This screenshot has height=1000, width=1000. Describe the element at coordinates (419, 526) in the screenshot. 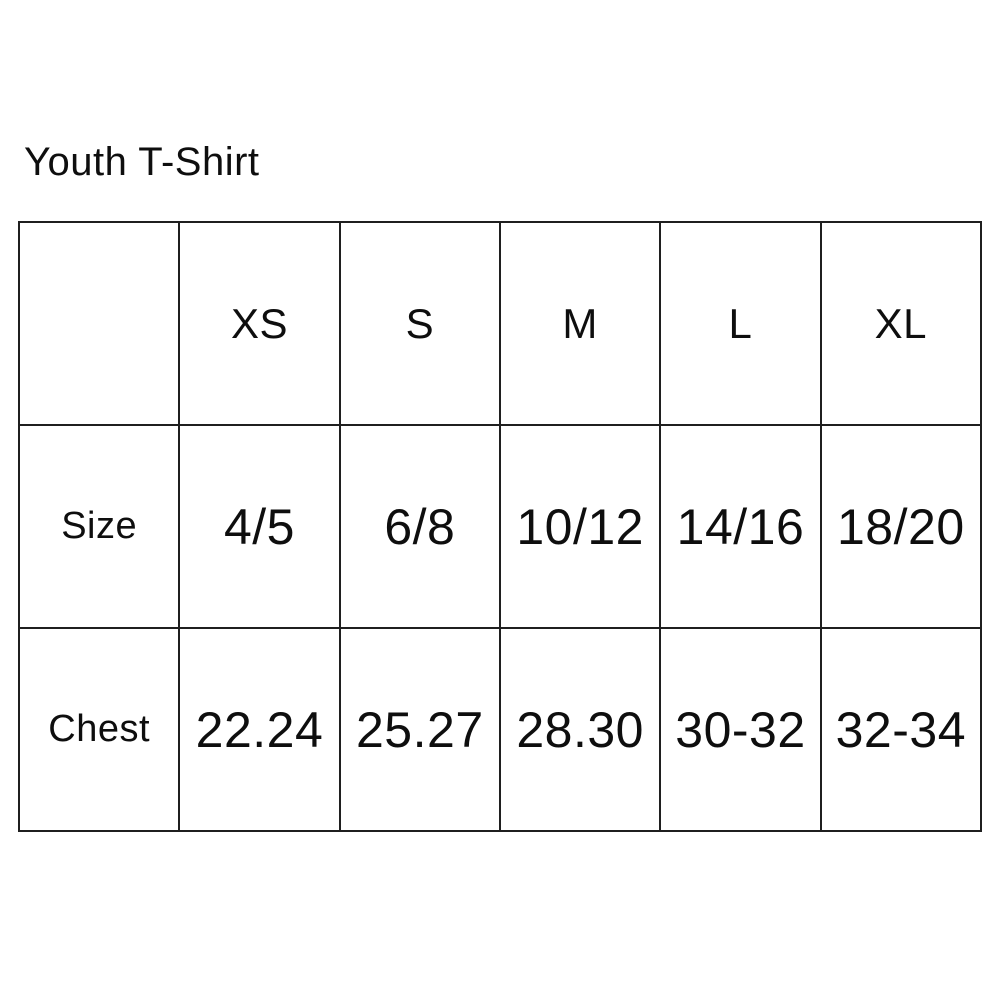

I see `size-value-s: 6/8` at that location.